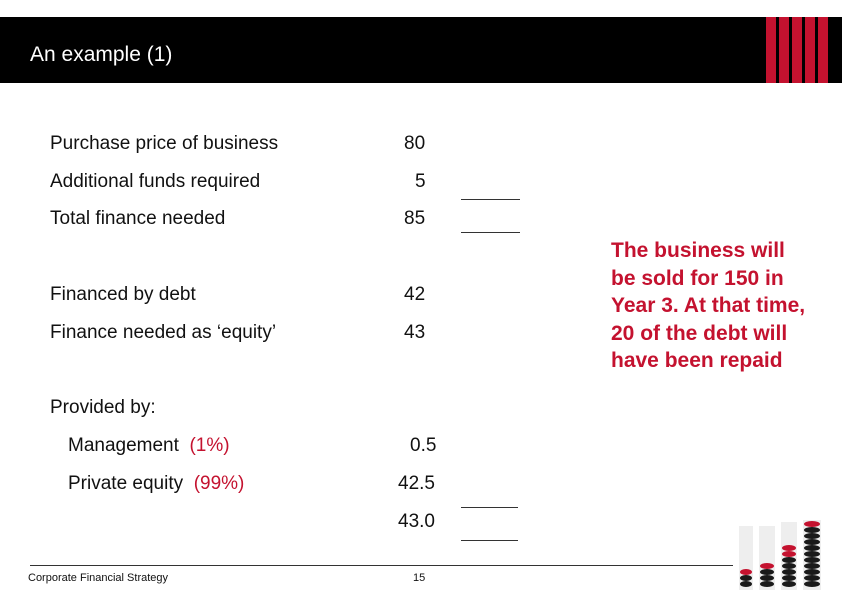 This screenshot has width=842, height=596. I want to click on private-equity-row: Private equity (99%), so click(156, 484).